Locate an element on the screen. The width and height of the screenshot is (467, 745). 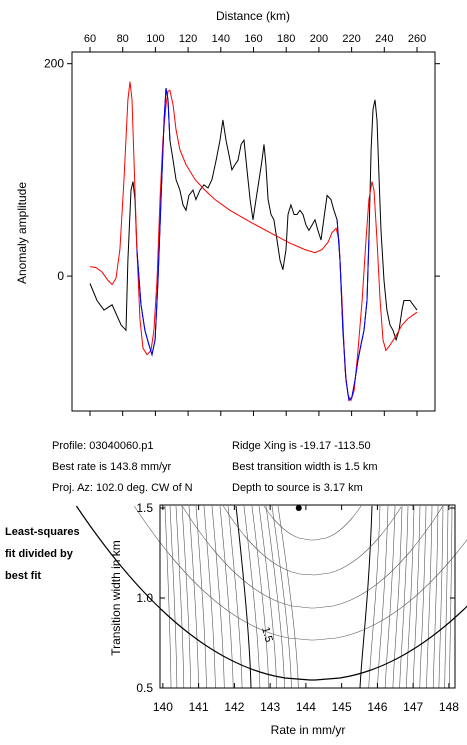
x-tick-label: 143 is located at coordinates (270, 707).